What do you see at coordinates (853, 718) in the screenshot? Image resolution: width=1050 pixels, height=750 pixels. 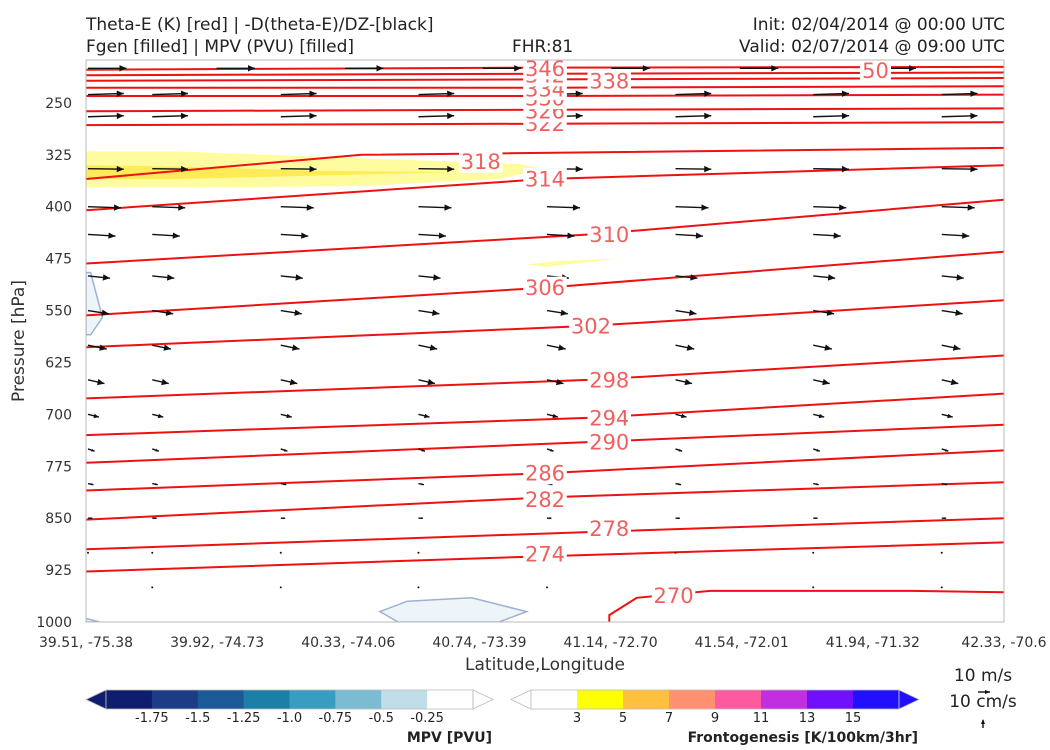 I see `fgen-colorbar-tick-label: 15` at bounding box center [853, 718].